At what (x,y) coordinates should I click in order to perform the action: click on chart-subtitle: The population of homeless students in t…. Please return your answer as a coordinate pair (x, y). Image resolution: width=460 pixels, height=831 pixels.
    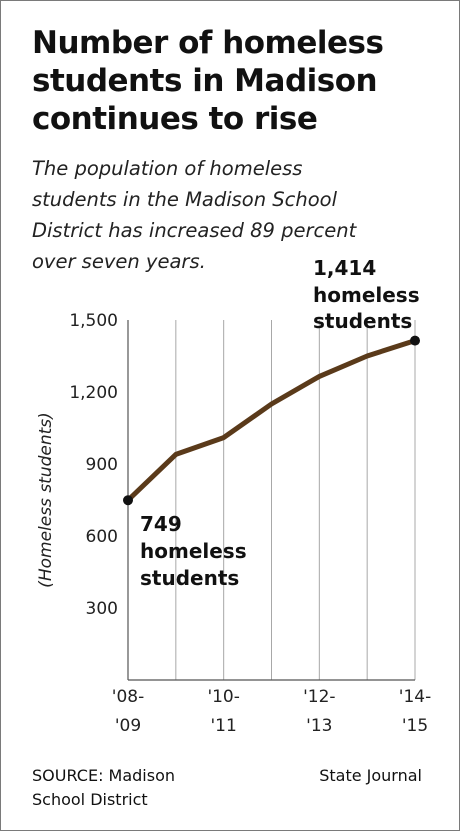
    Looking at the image, I should click on (194, 215).